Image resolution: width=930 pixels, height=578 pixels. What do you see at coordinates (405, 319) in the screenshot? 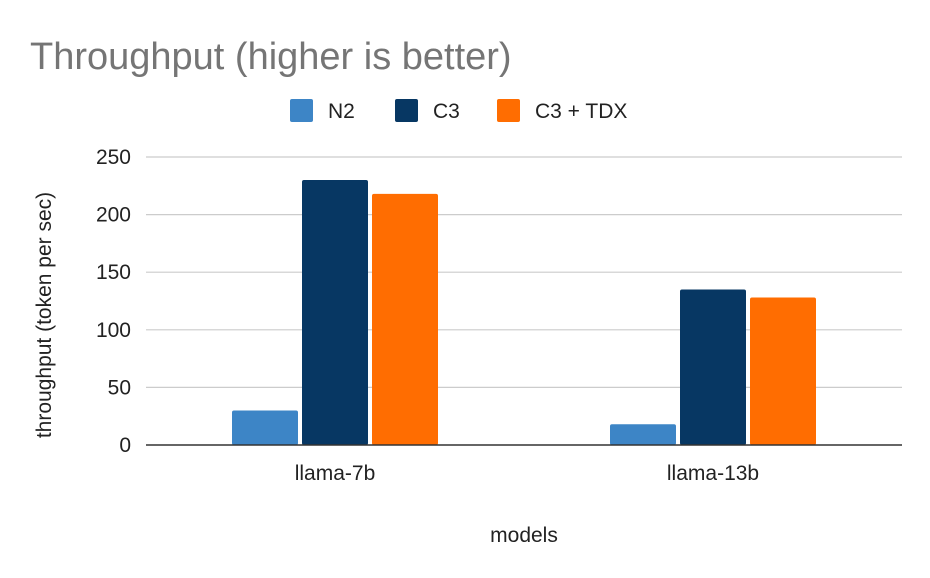
I see `bar-c3-tdx-llama-7b` at bounding box center [405, 319].